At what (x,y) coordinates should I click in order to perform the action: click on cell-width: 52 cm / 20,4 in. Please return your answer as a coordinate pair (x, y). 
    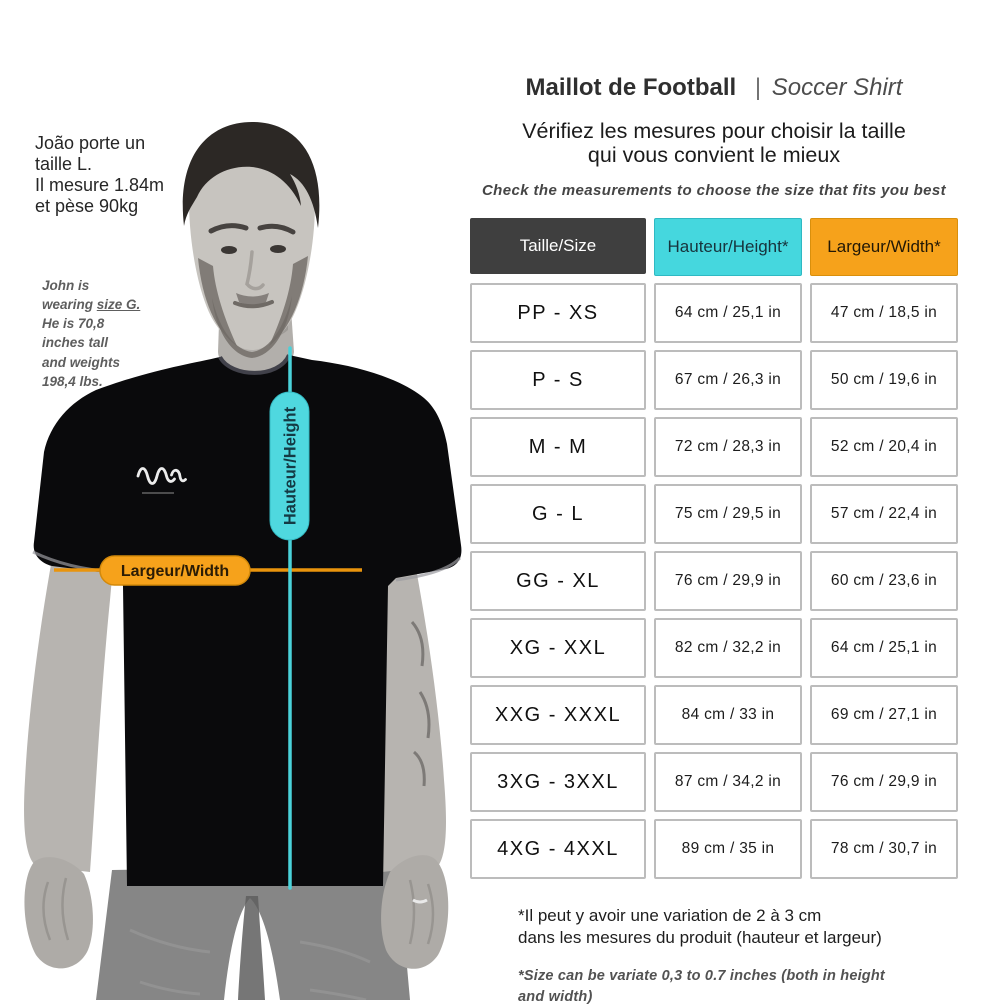
    Looking at the image, I should click on (884, 447).